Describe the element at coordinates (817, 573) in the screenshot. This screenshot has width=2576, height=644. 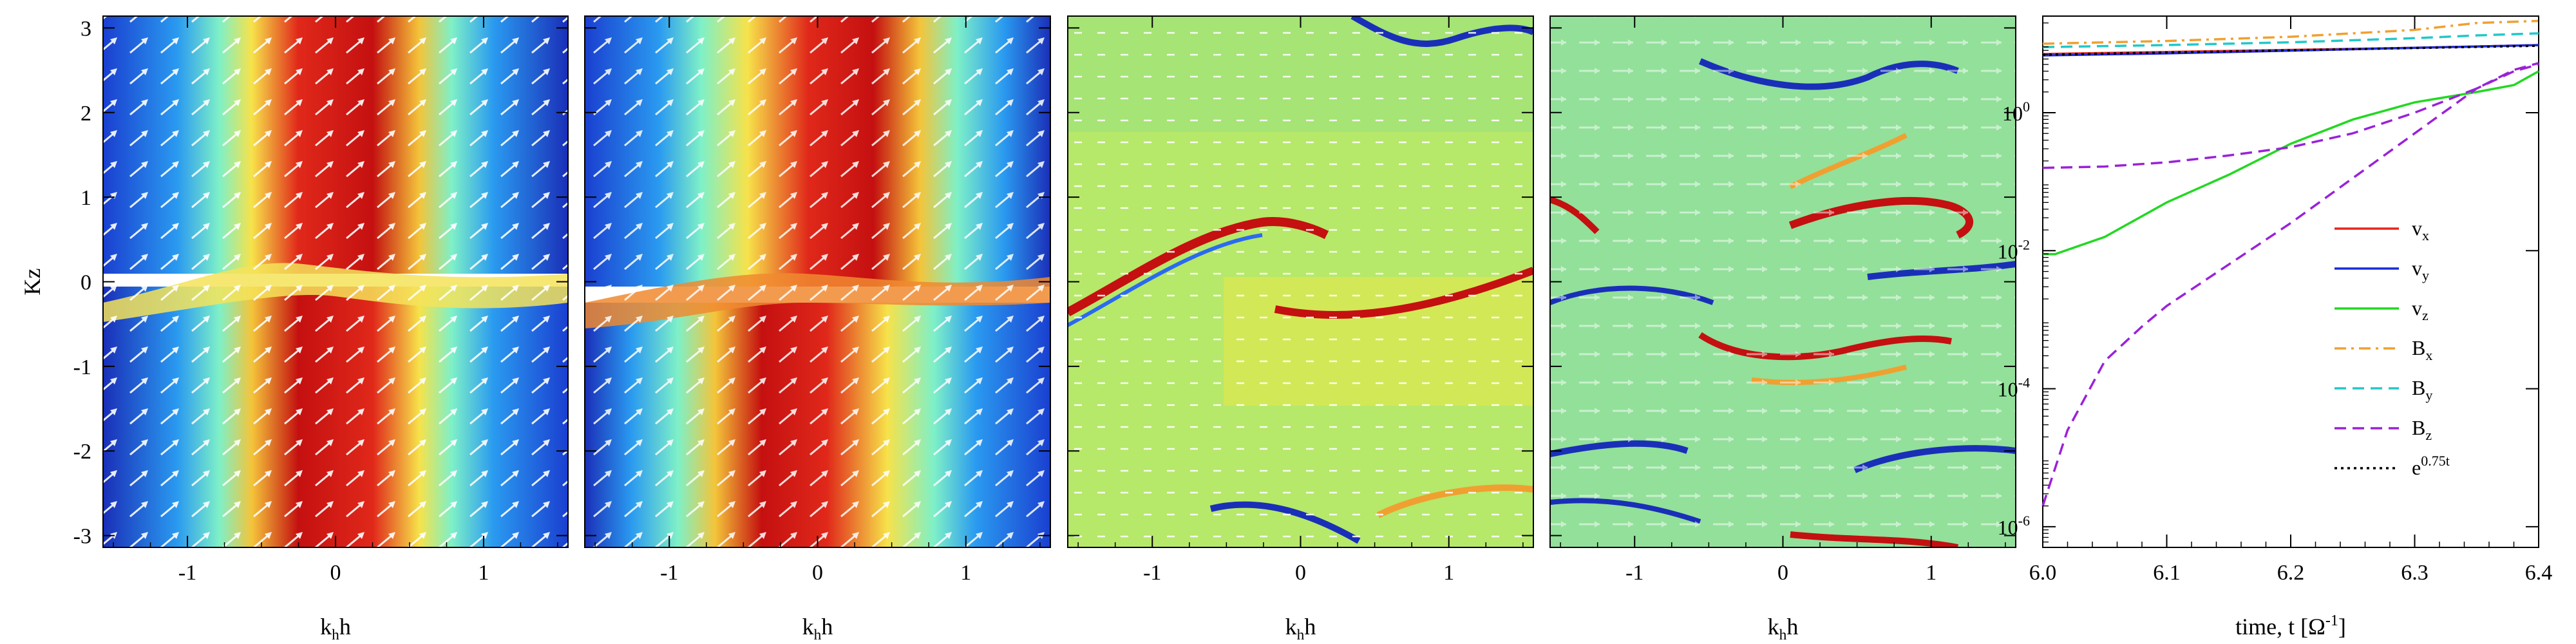
I see `panel-2-xtick-label-1: 0` at that location.